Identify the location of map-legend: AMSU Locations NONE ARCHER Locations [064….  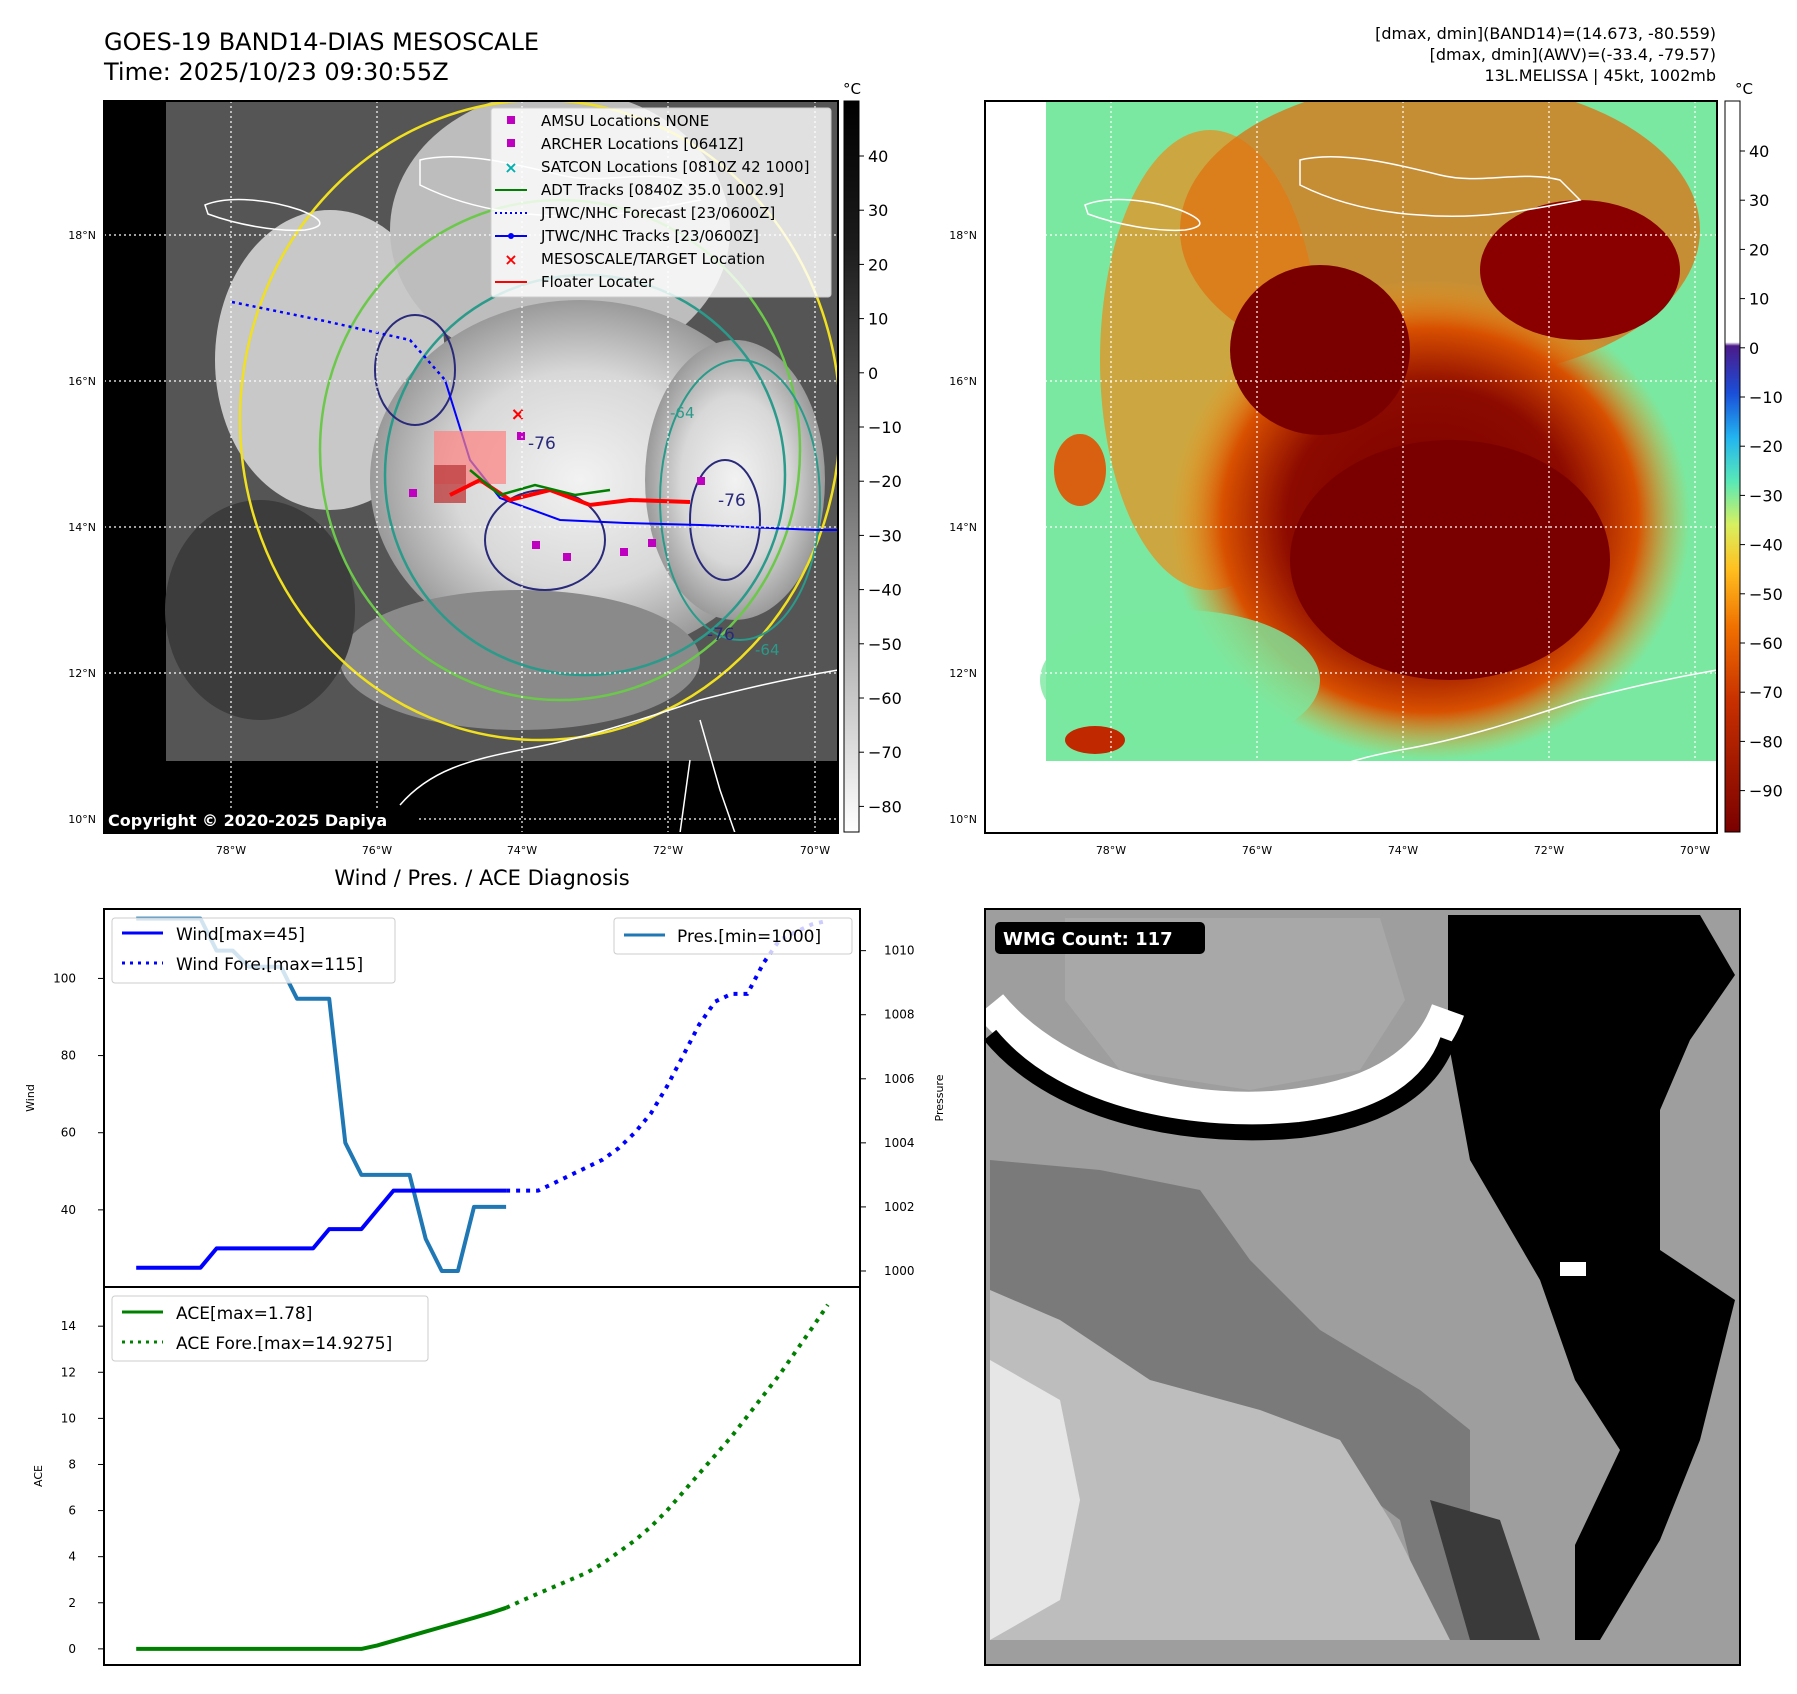
(661, 202).